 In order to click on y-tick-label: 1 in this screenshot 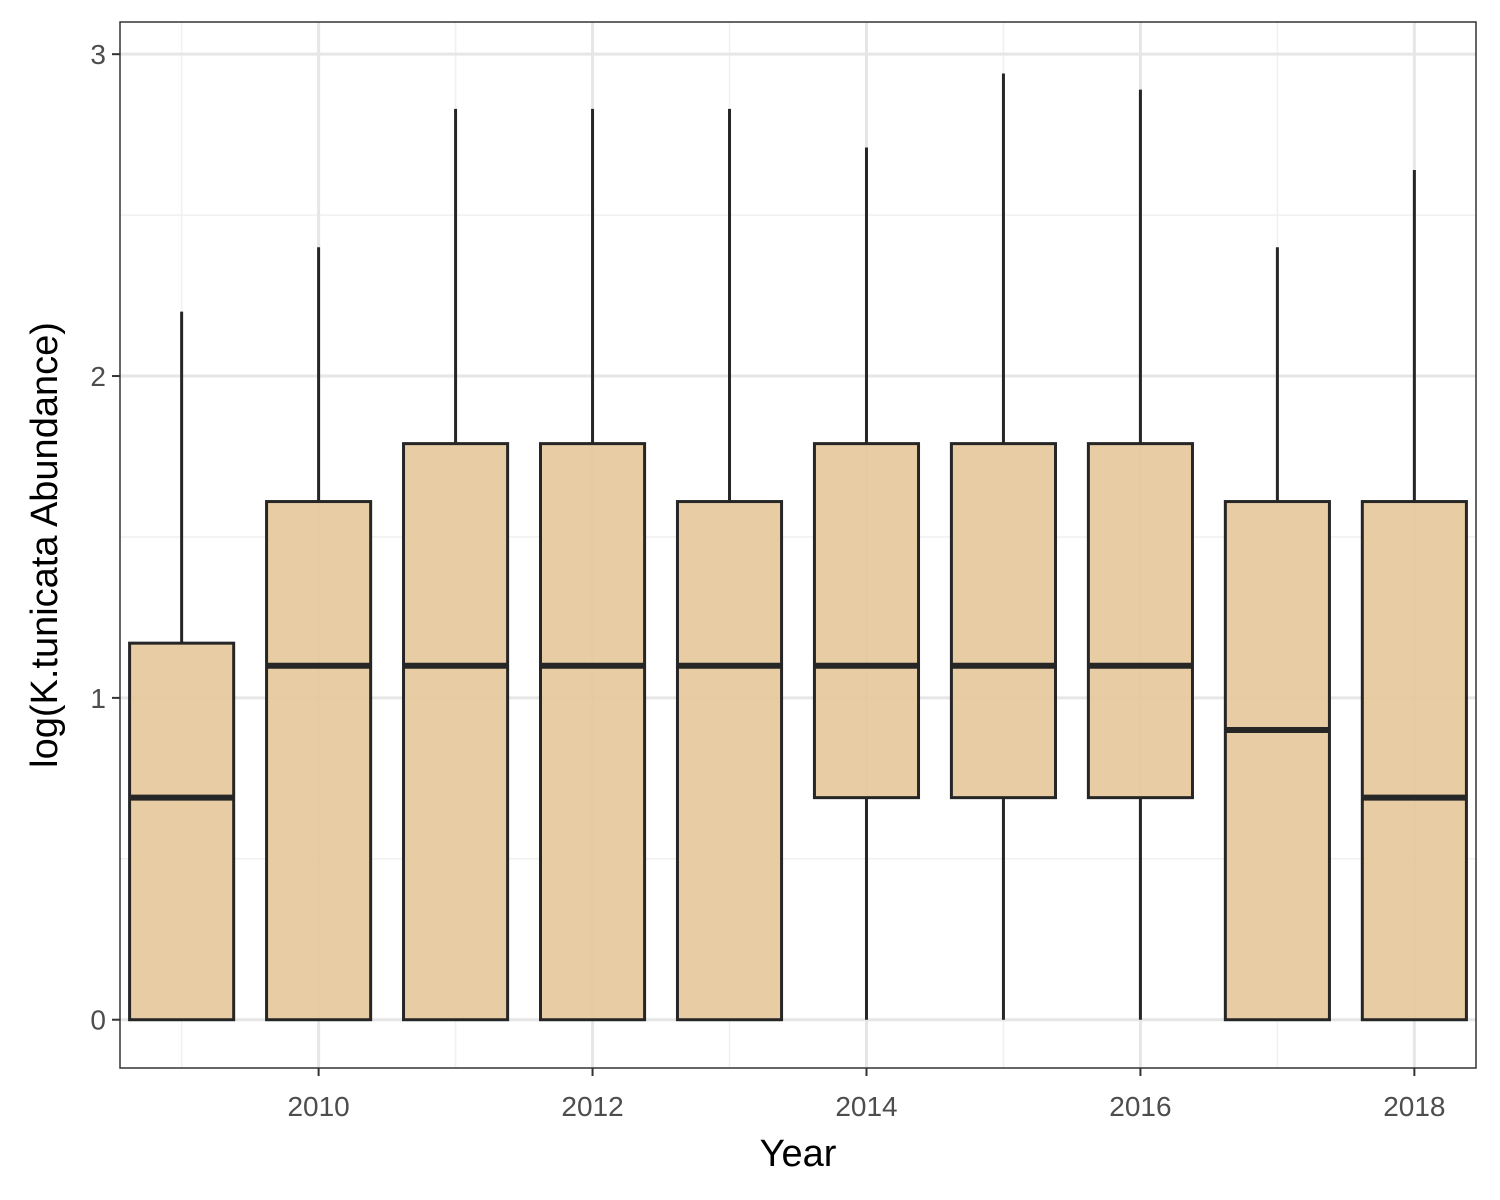, I will do `click(98, 698)`.